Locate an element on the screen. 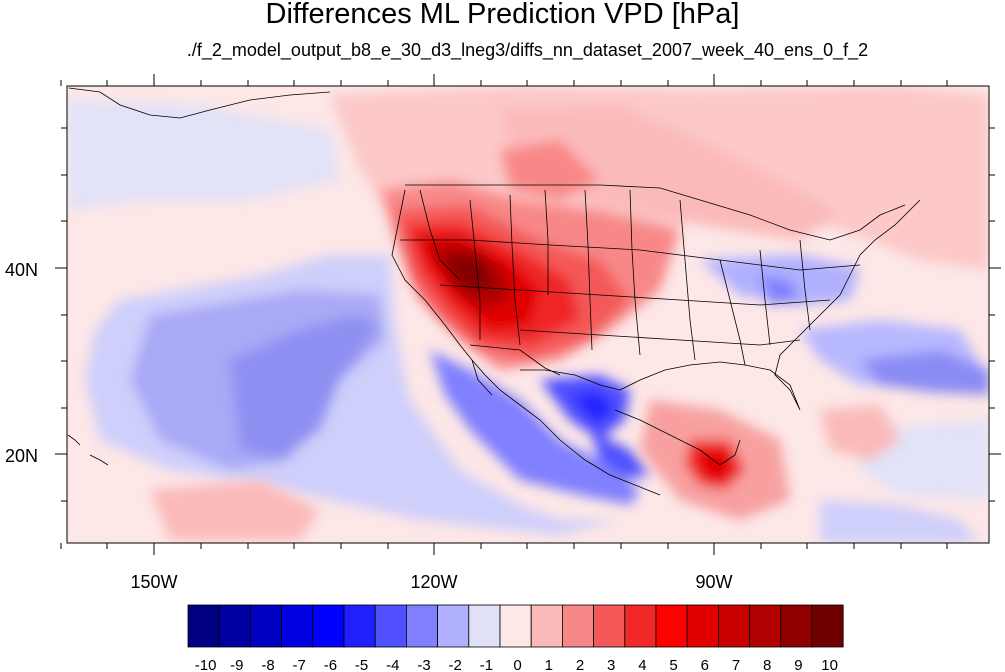  colorbar-label: -6 is located at coordinates (330, 664).